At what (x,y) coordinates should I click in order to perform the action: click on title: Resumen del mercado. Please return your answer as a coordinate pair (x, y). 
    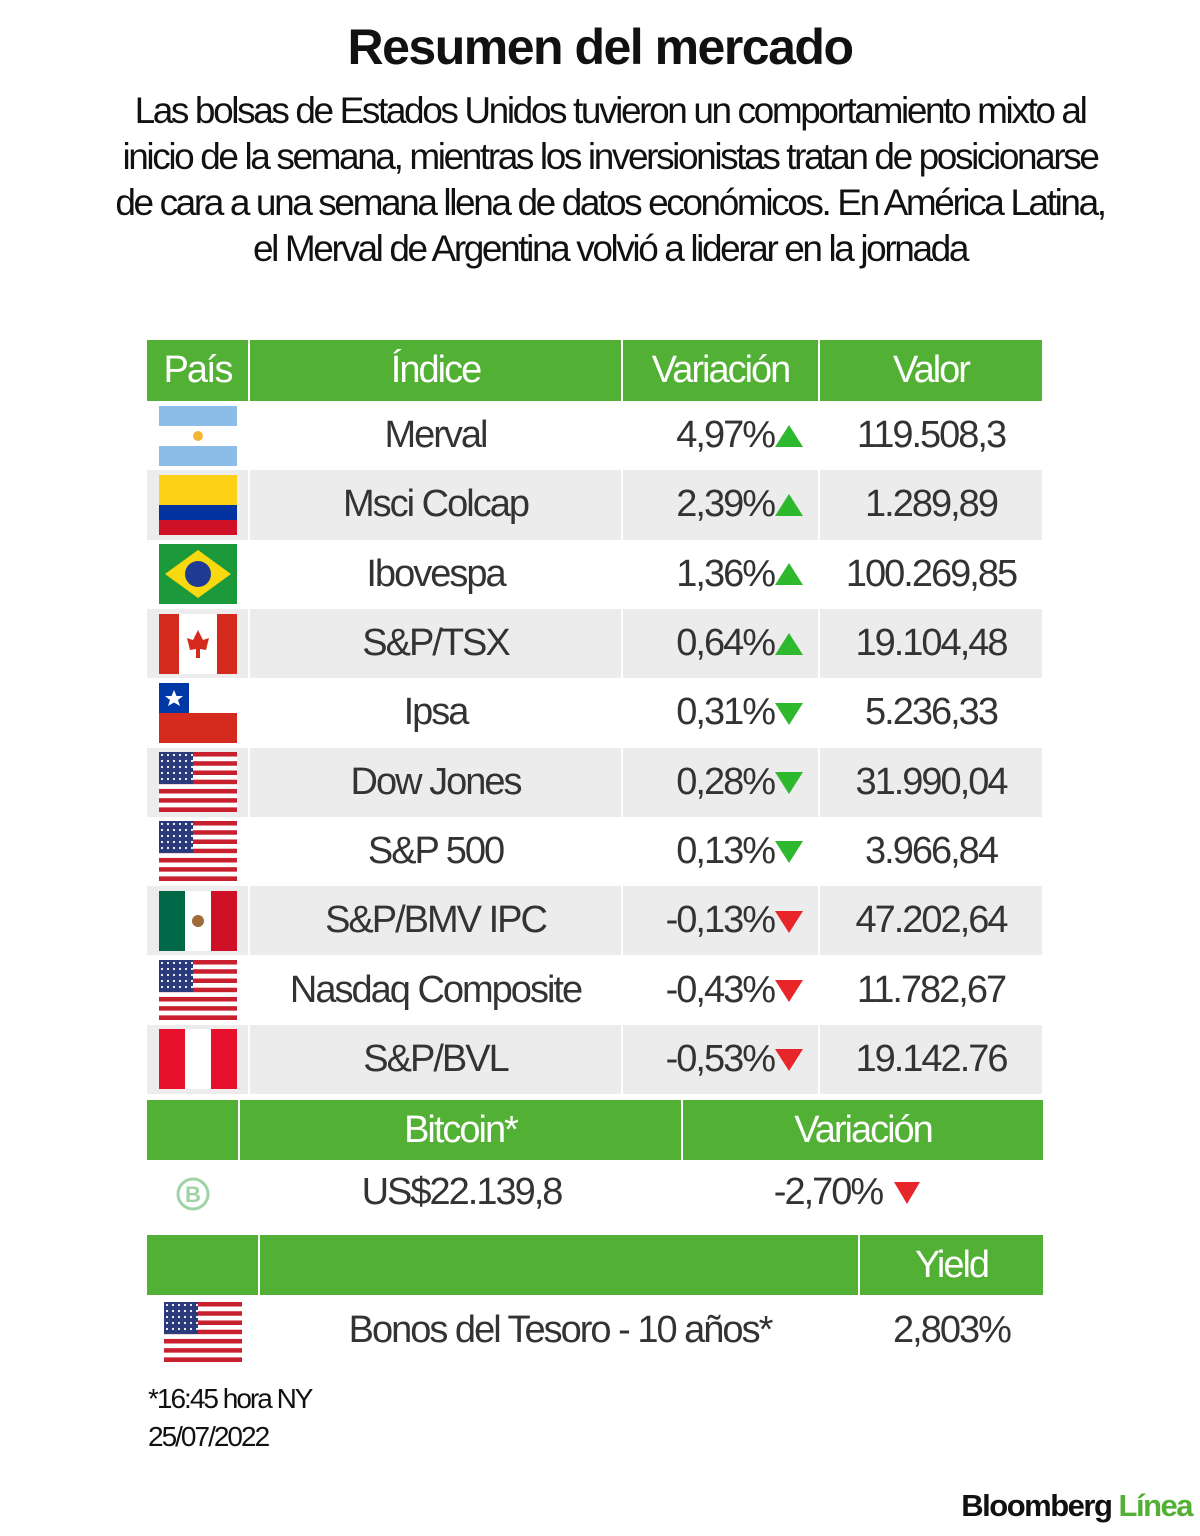
    Looking at the image, I should click on (600, 47).